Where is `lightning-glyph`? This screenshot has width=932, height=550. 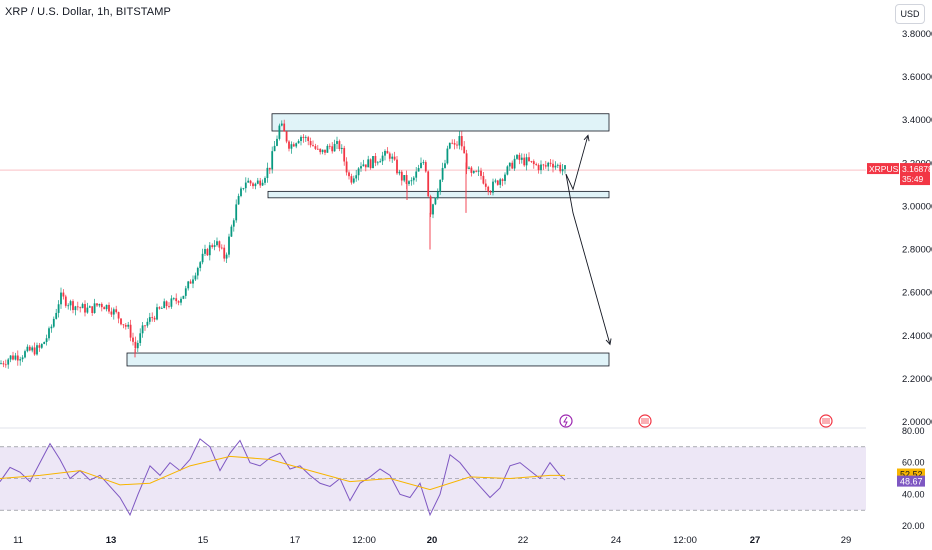
lightning-glyph is located at coordinates (565, 421).